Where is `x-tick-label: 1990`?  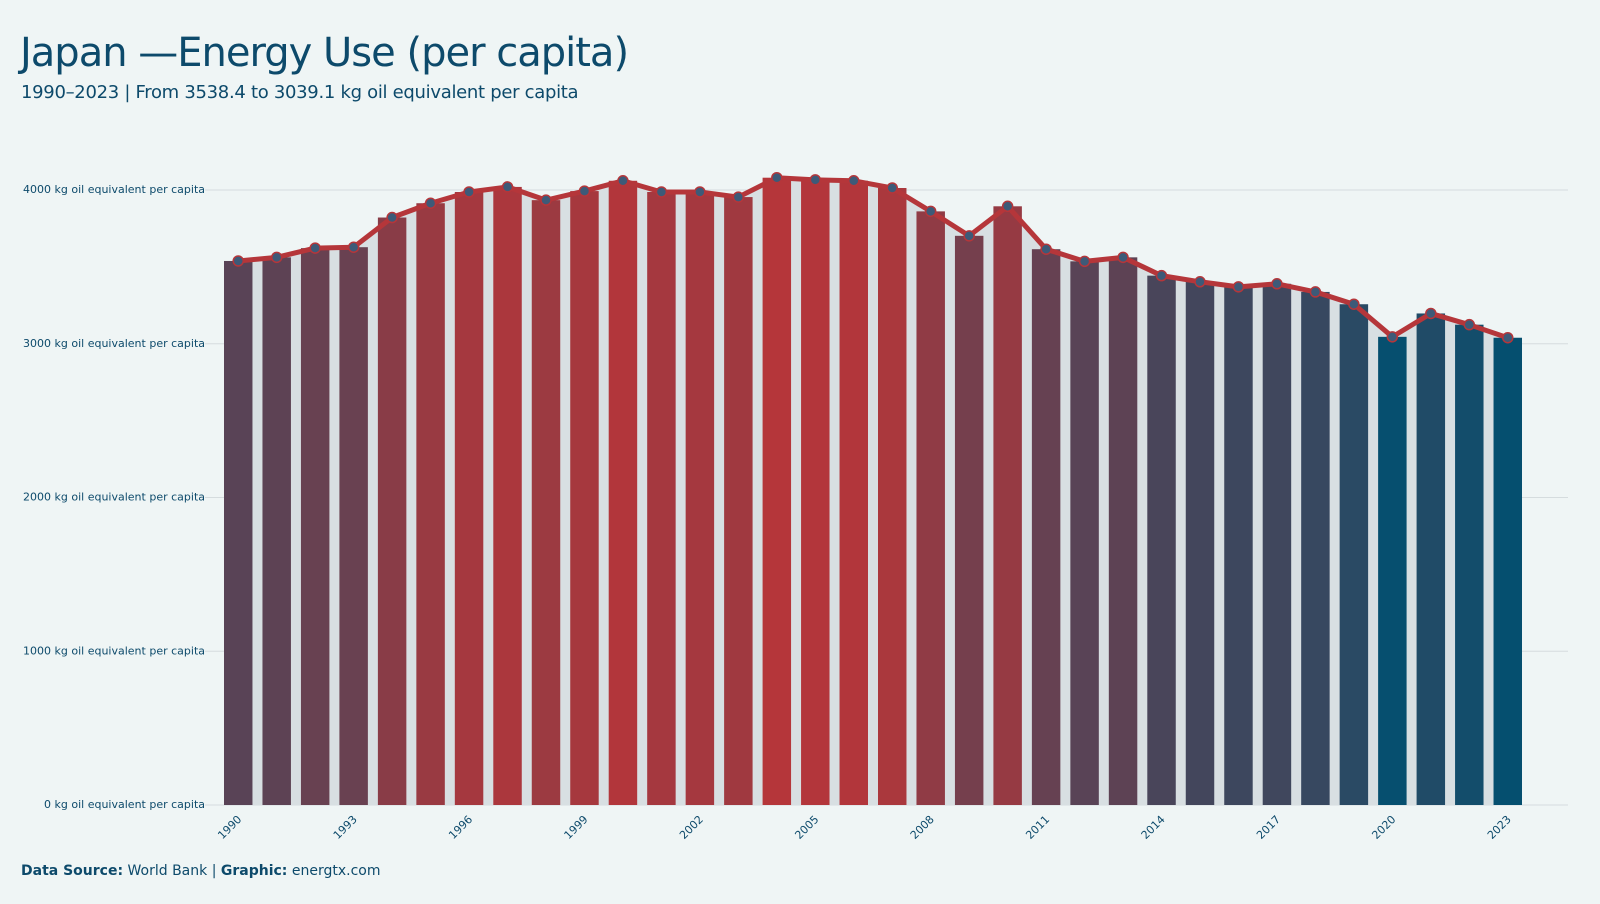 x-tick-label: 1990 is located at coordinates (229, 827).